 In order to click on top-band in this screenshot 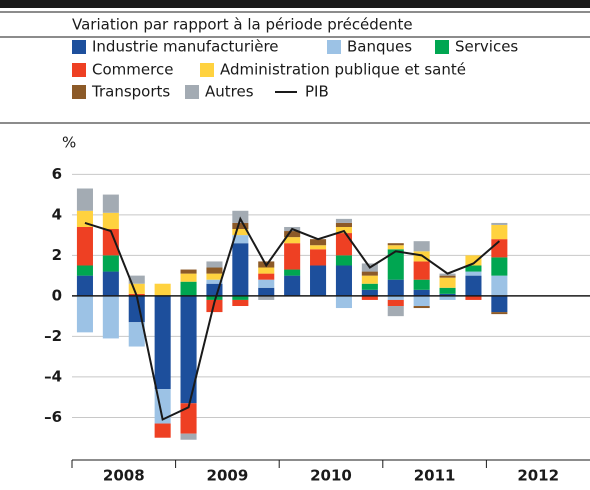, I will do `click(295, 4)`.